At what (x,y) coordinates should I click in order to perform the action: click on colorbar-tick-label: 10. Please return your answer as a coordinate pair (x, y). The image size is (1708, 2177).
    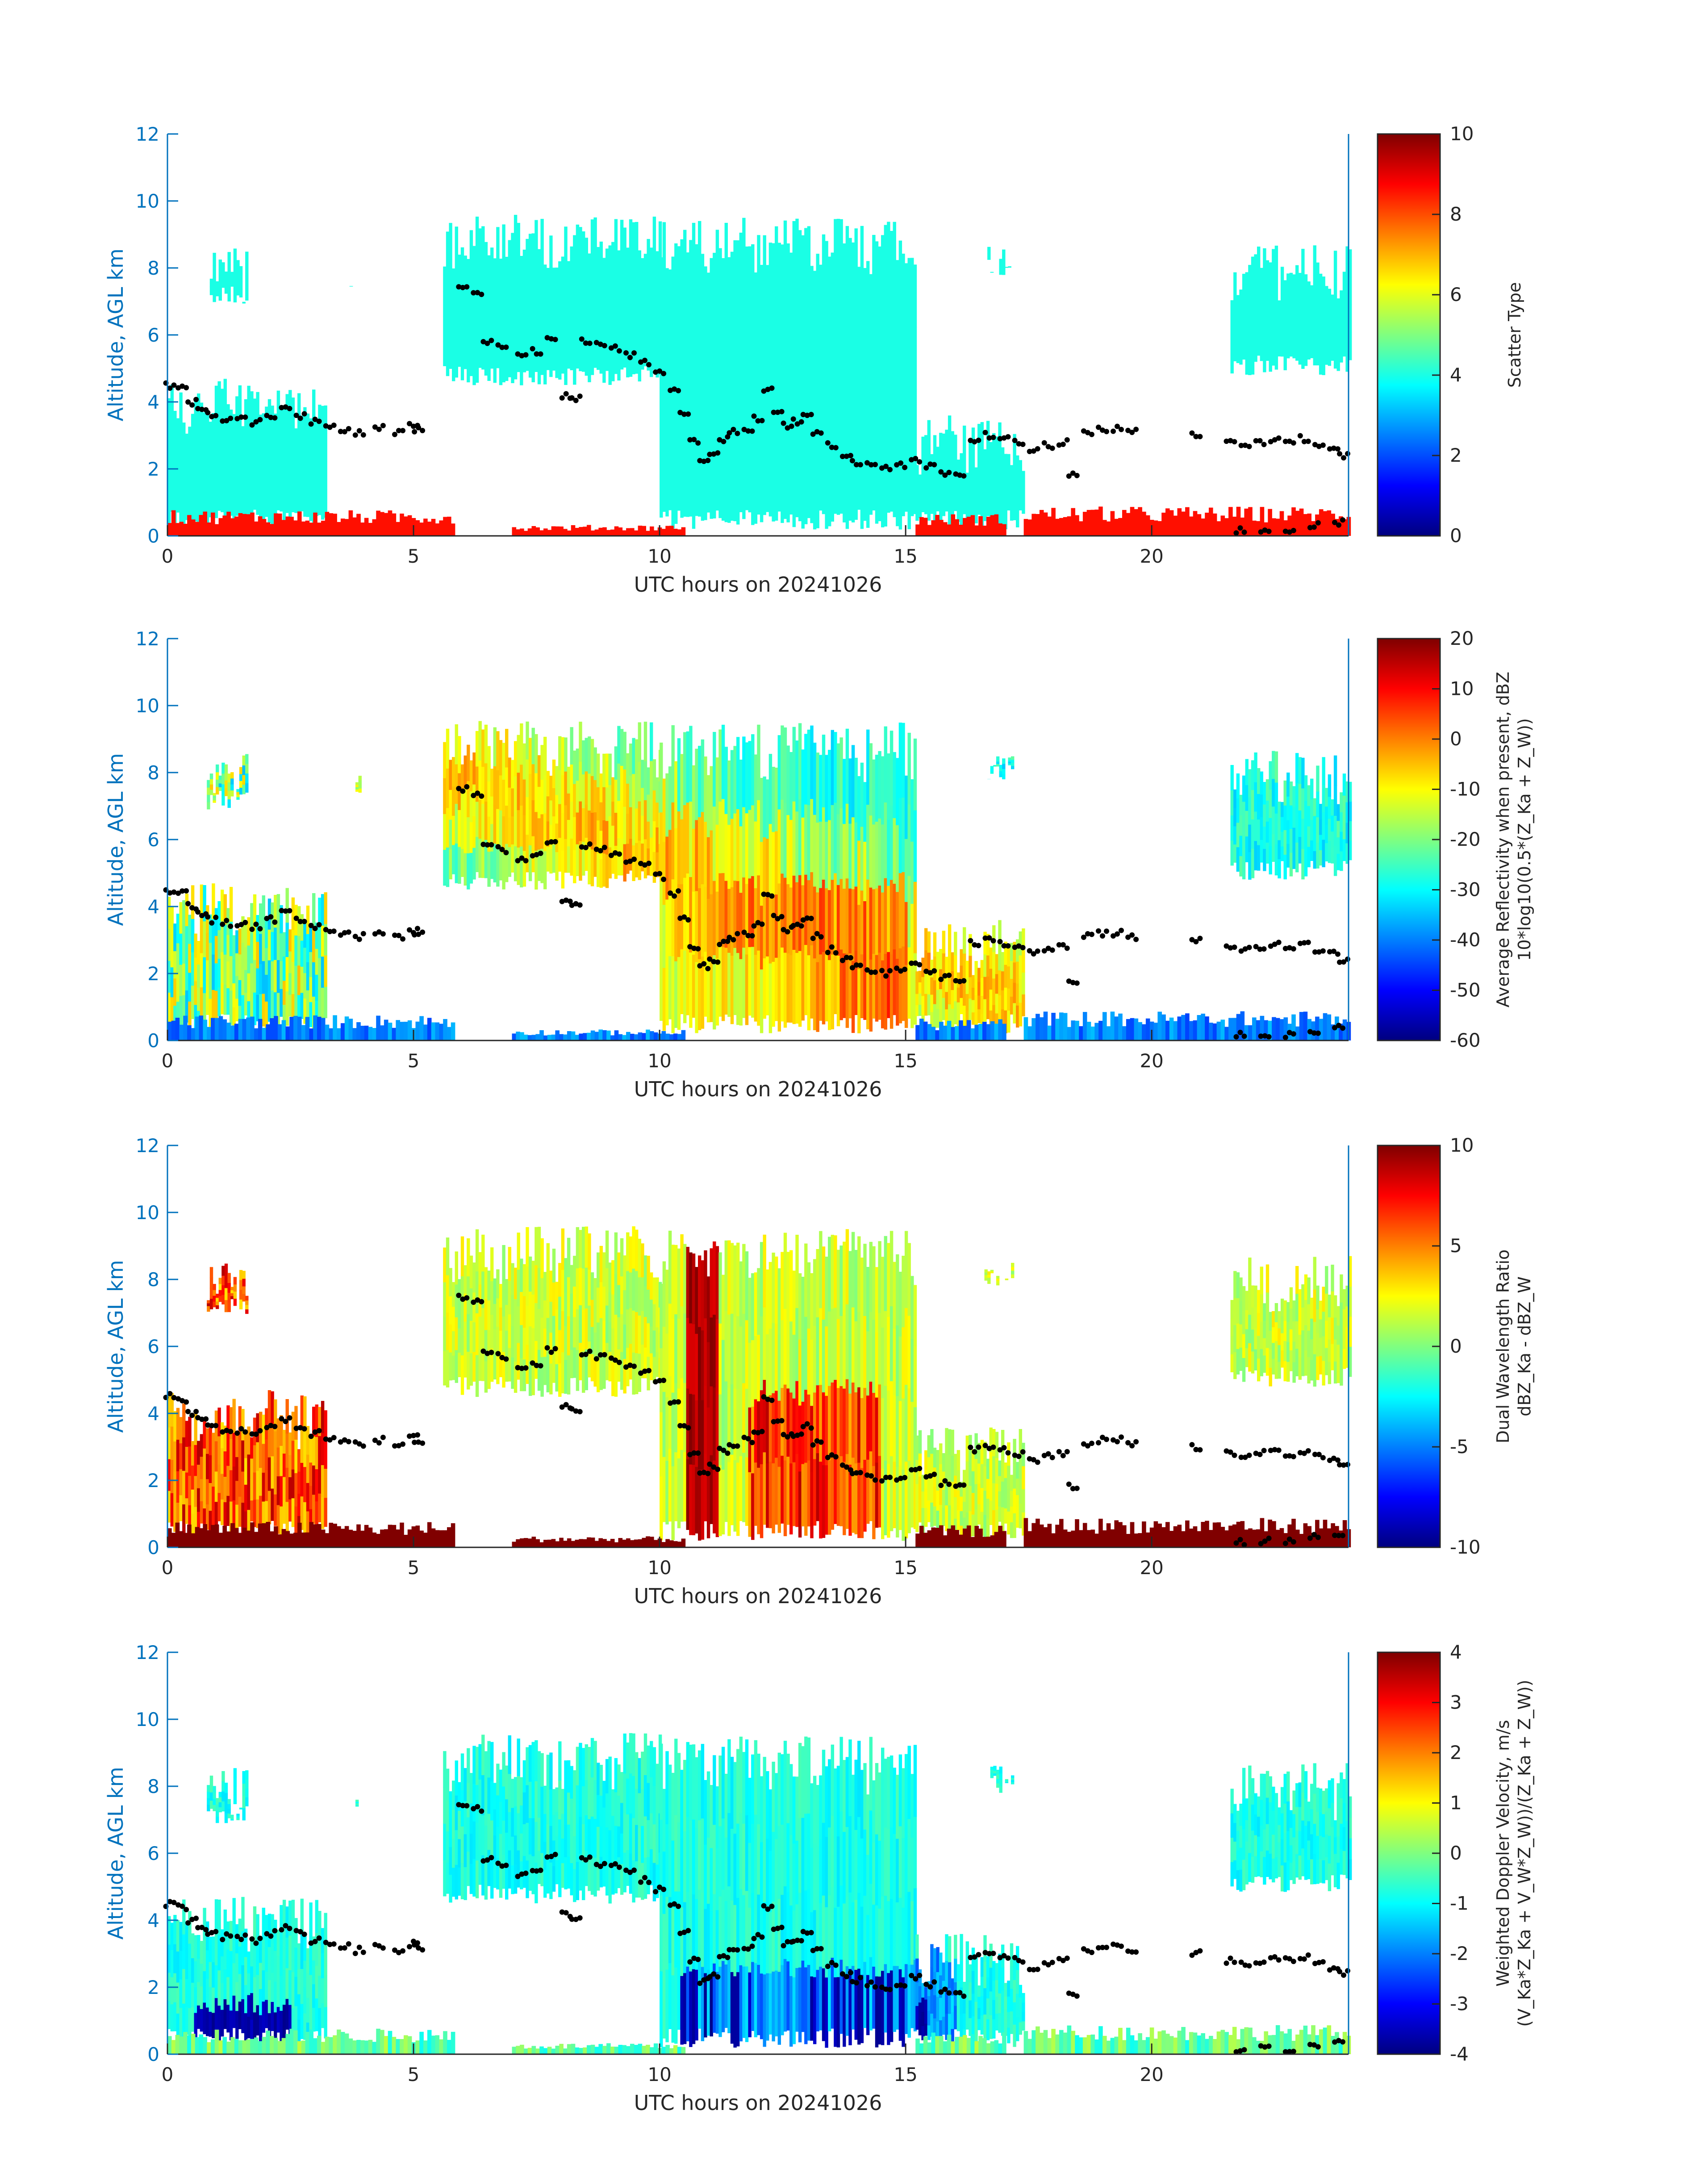
    Looking at the image, I should click on (1462, 689).